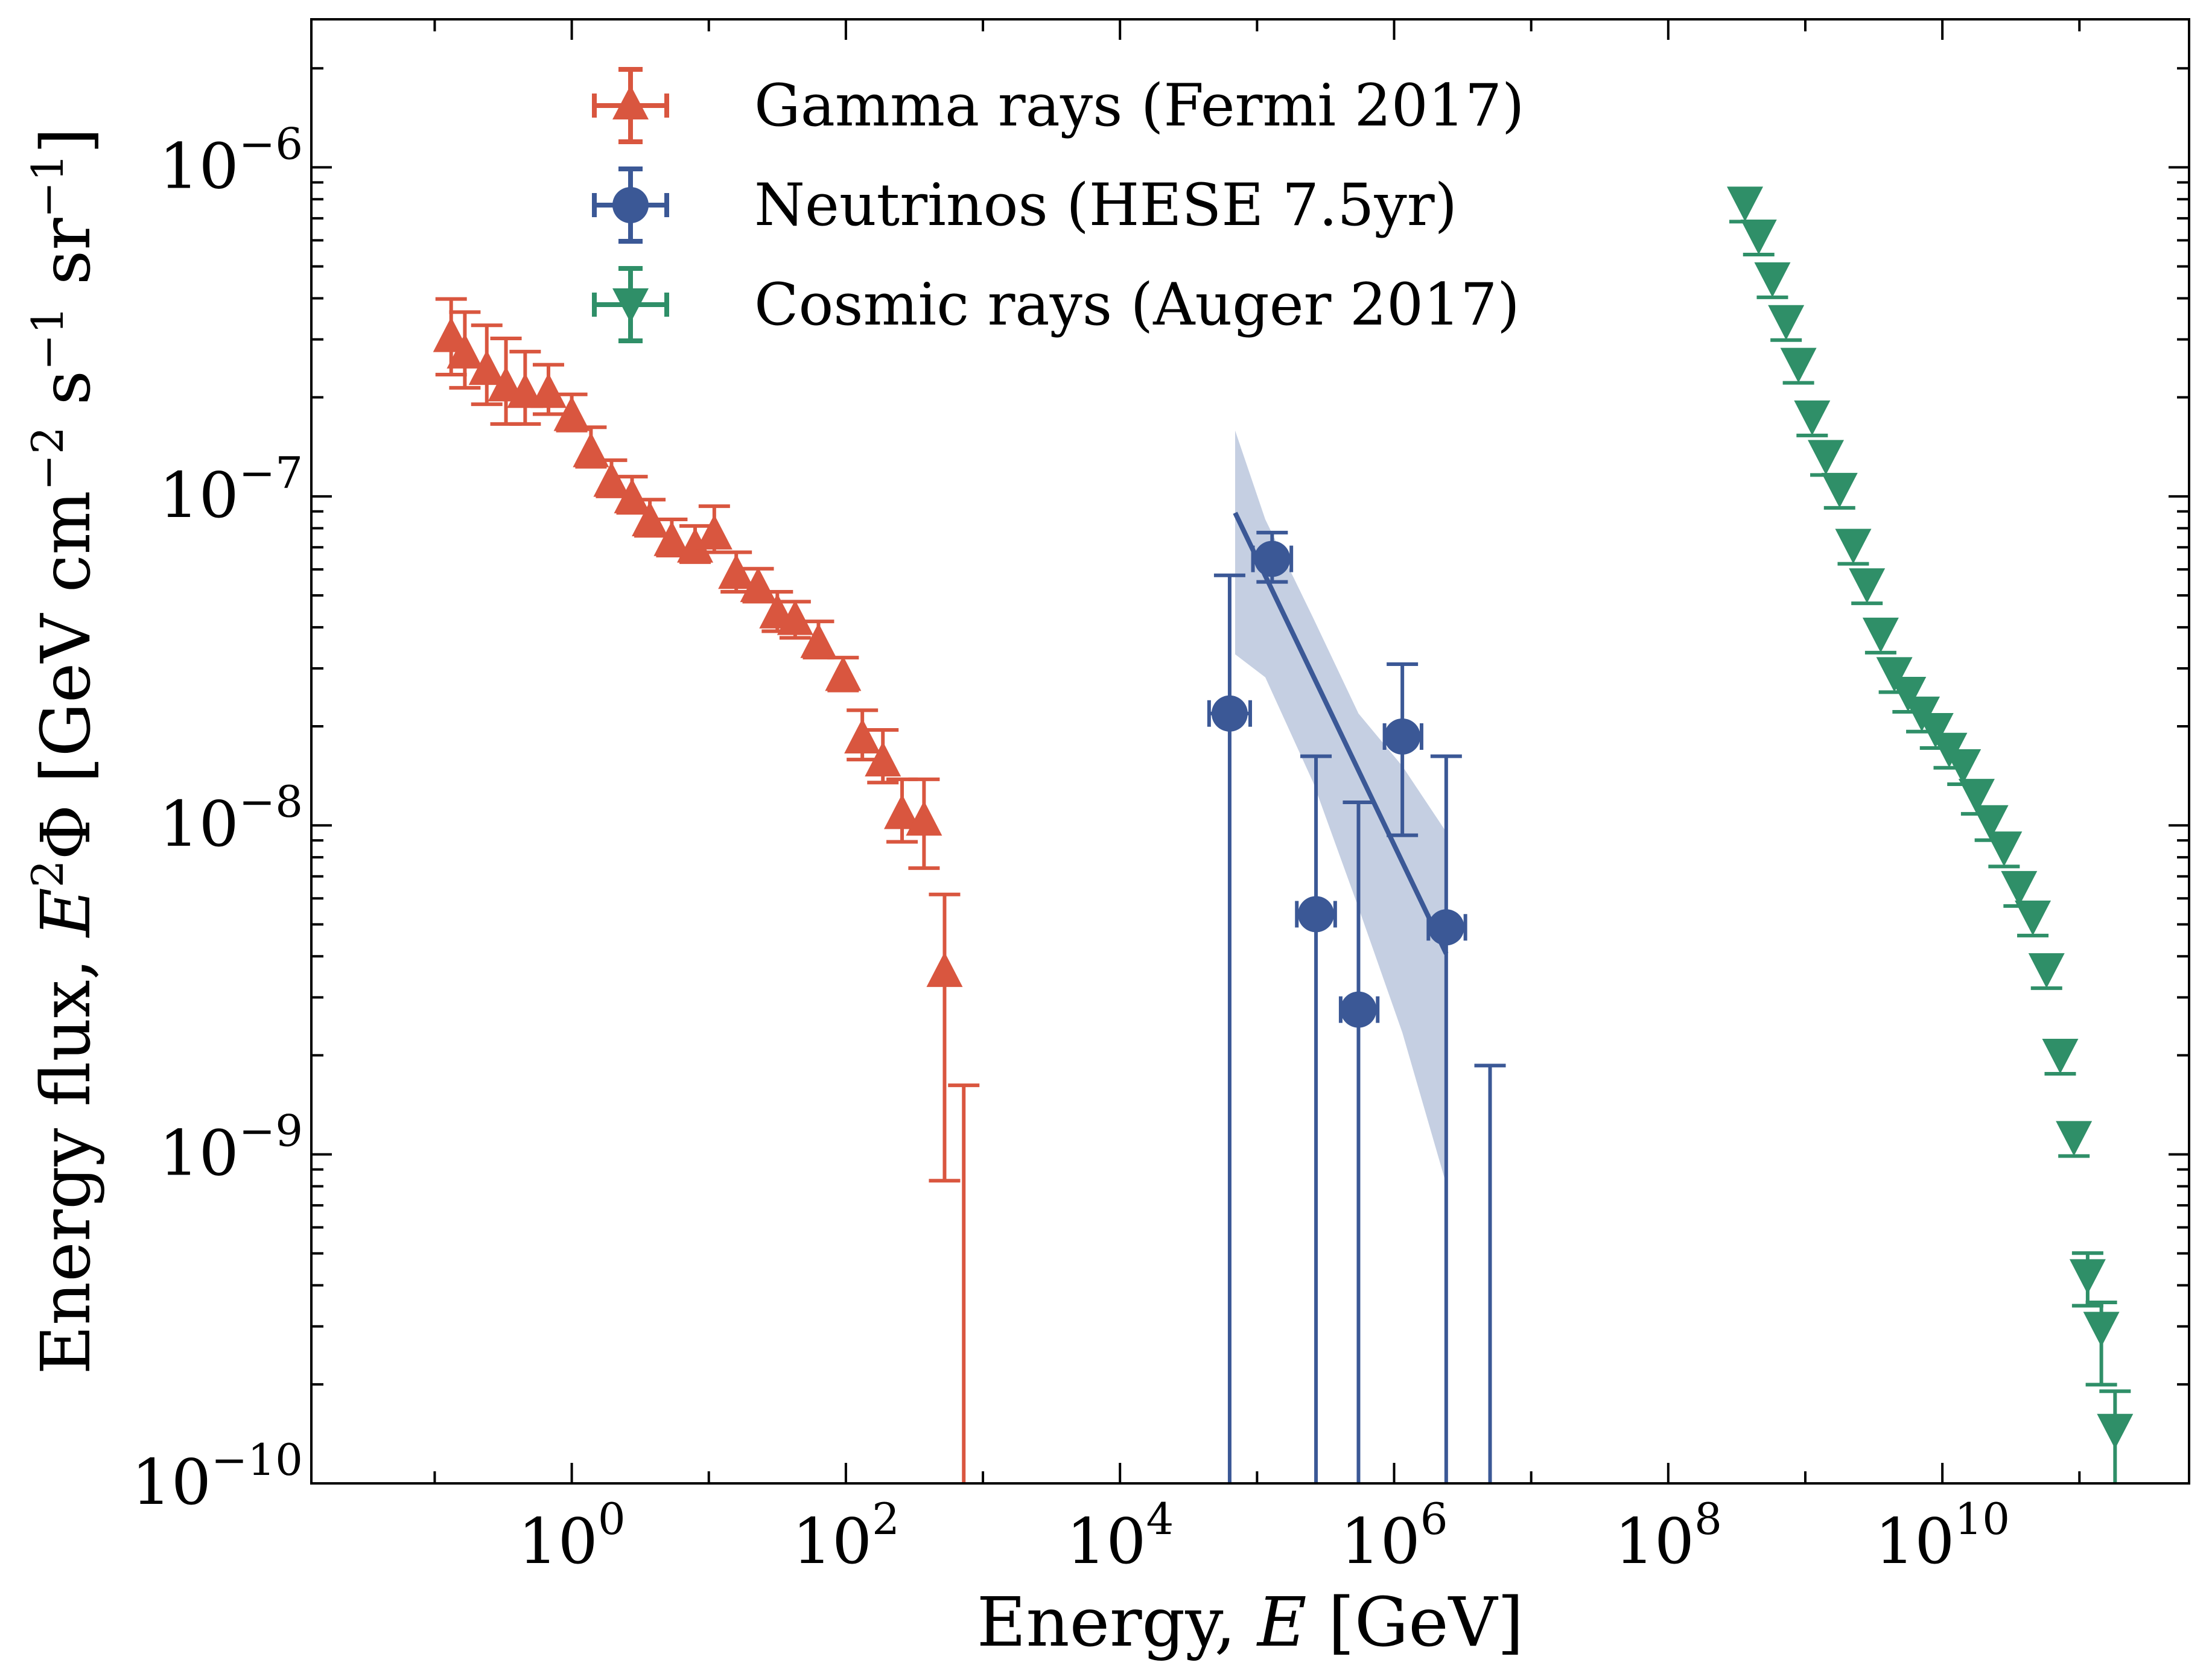 The height and width of the screenshot is (1674, 2212). Describe the element at coordinates (1105, 205) in the screenshot. I see `legend-label-neutrino: Neutrinos (HESE 7.5yr)` at that location.